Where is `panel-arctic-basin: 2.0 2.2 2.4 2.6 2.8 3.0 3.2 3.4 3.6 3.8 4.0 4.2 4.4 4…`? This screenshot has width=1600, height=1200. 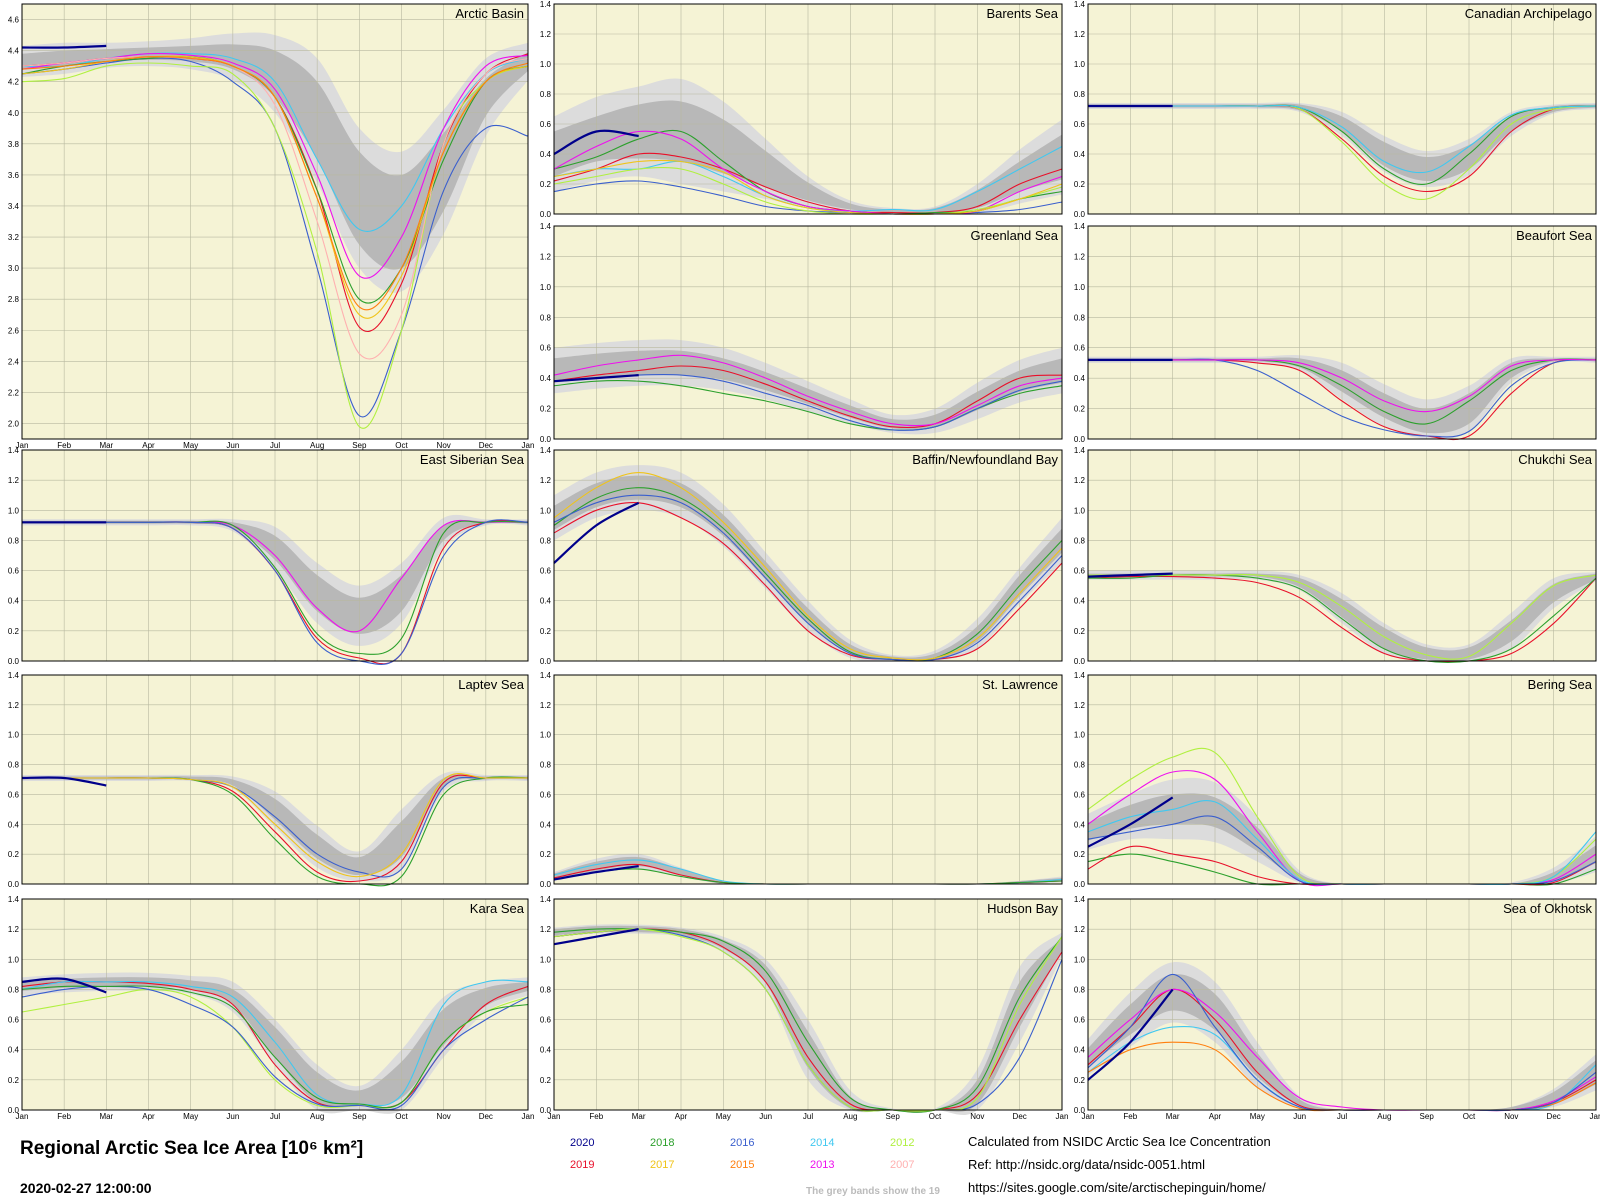
panel-arctic-basin: 2.0 2.2 2.4 2.6 2.8 3.0 3.2 3.4 3.6 3.8 4.0 4.2 4.4 4… is located at coordinates (271, 226).